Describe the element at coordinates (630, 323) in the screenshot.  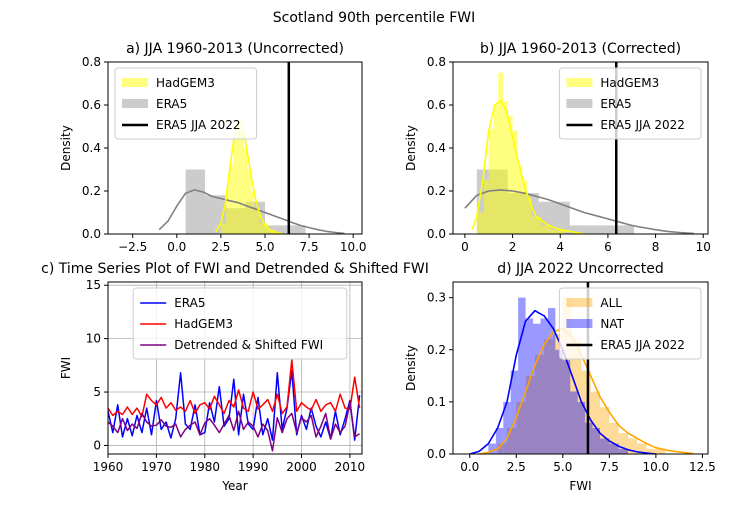
I see `legend: ALL NAT ERA5 JJA 2022` at that location.